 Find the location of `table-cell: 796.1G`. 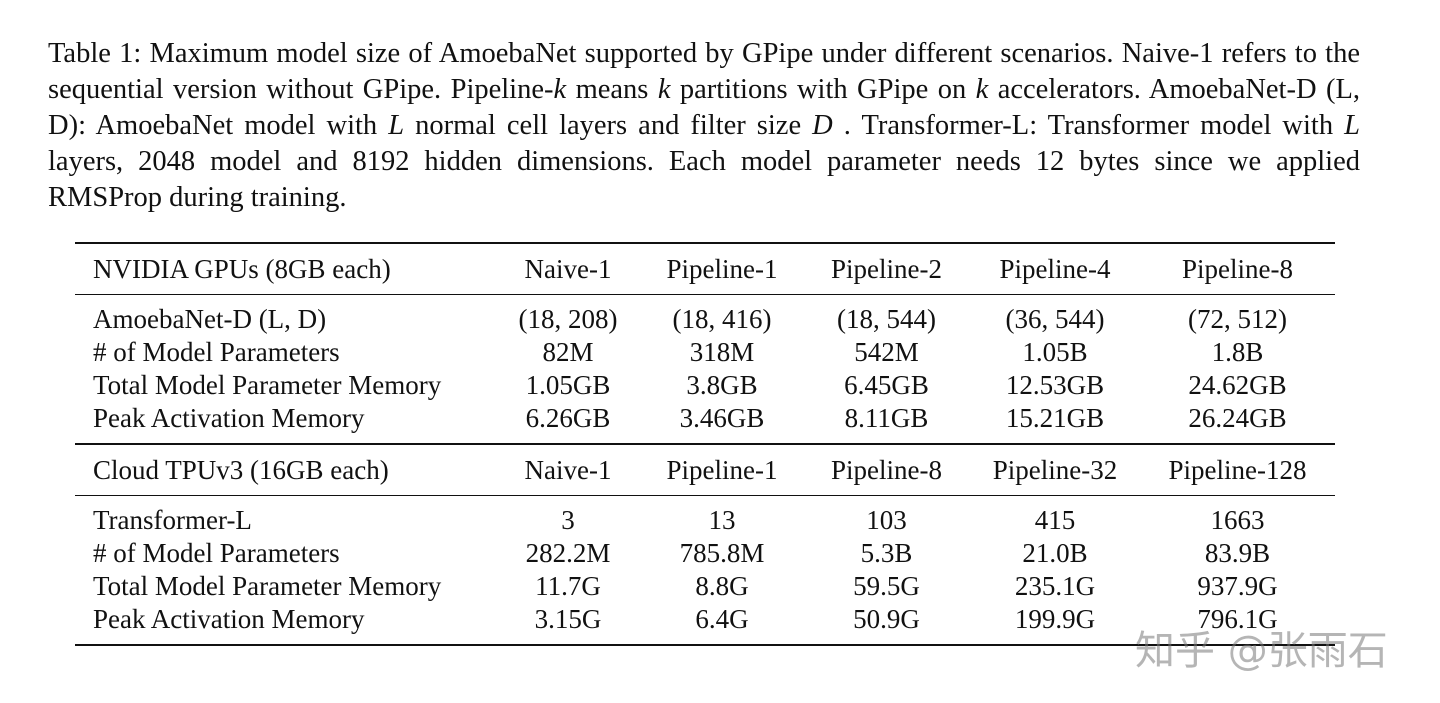

table-cell: 796.1G is located at coordinates (1237, 619).